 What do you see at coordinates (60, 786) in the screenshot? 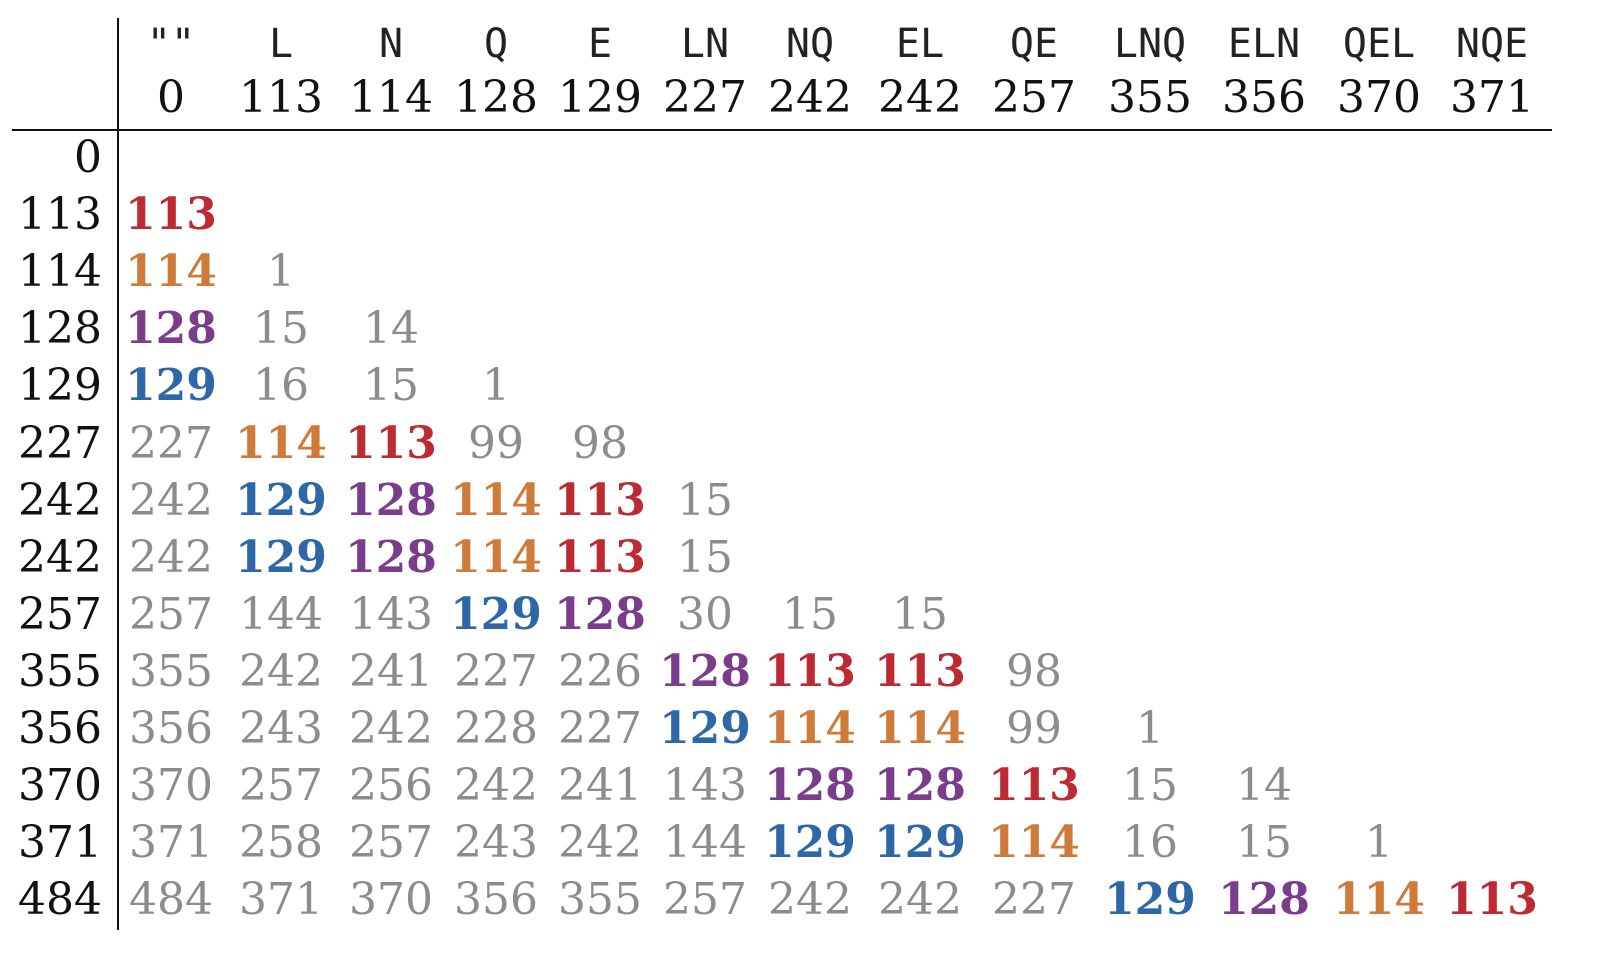
I see `row-label: 370` at bounding box center [60, 786].